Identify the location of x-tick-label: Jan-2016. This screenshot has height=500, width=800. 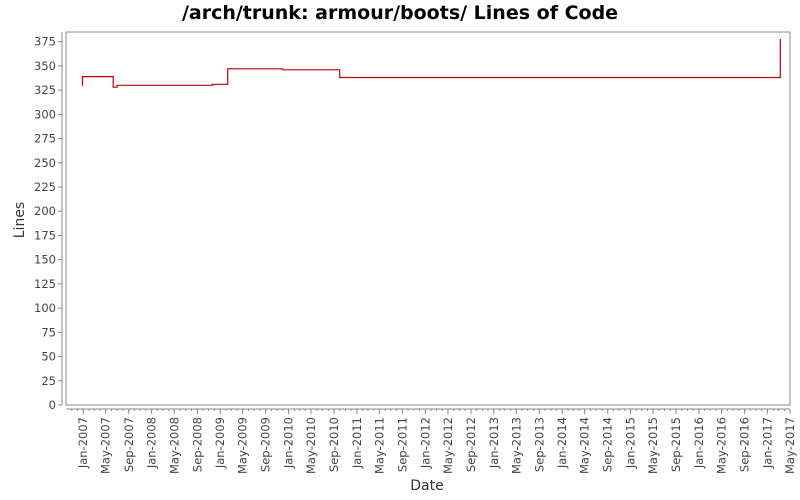
(699, 443).